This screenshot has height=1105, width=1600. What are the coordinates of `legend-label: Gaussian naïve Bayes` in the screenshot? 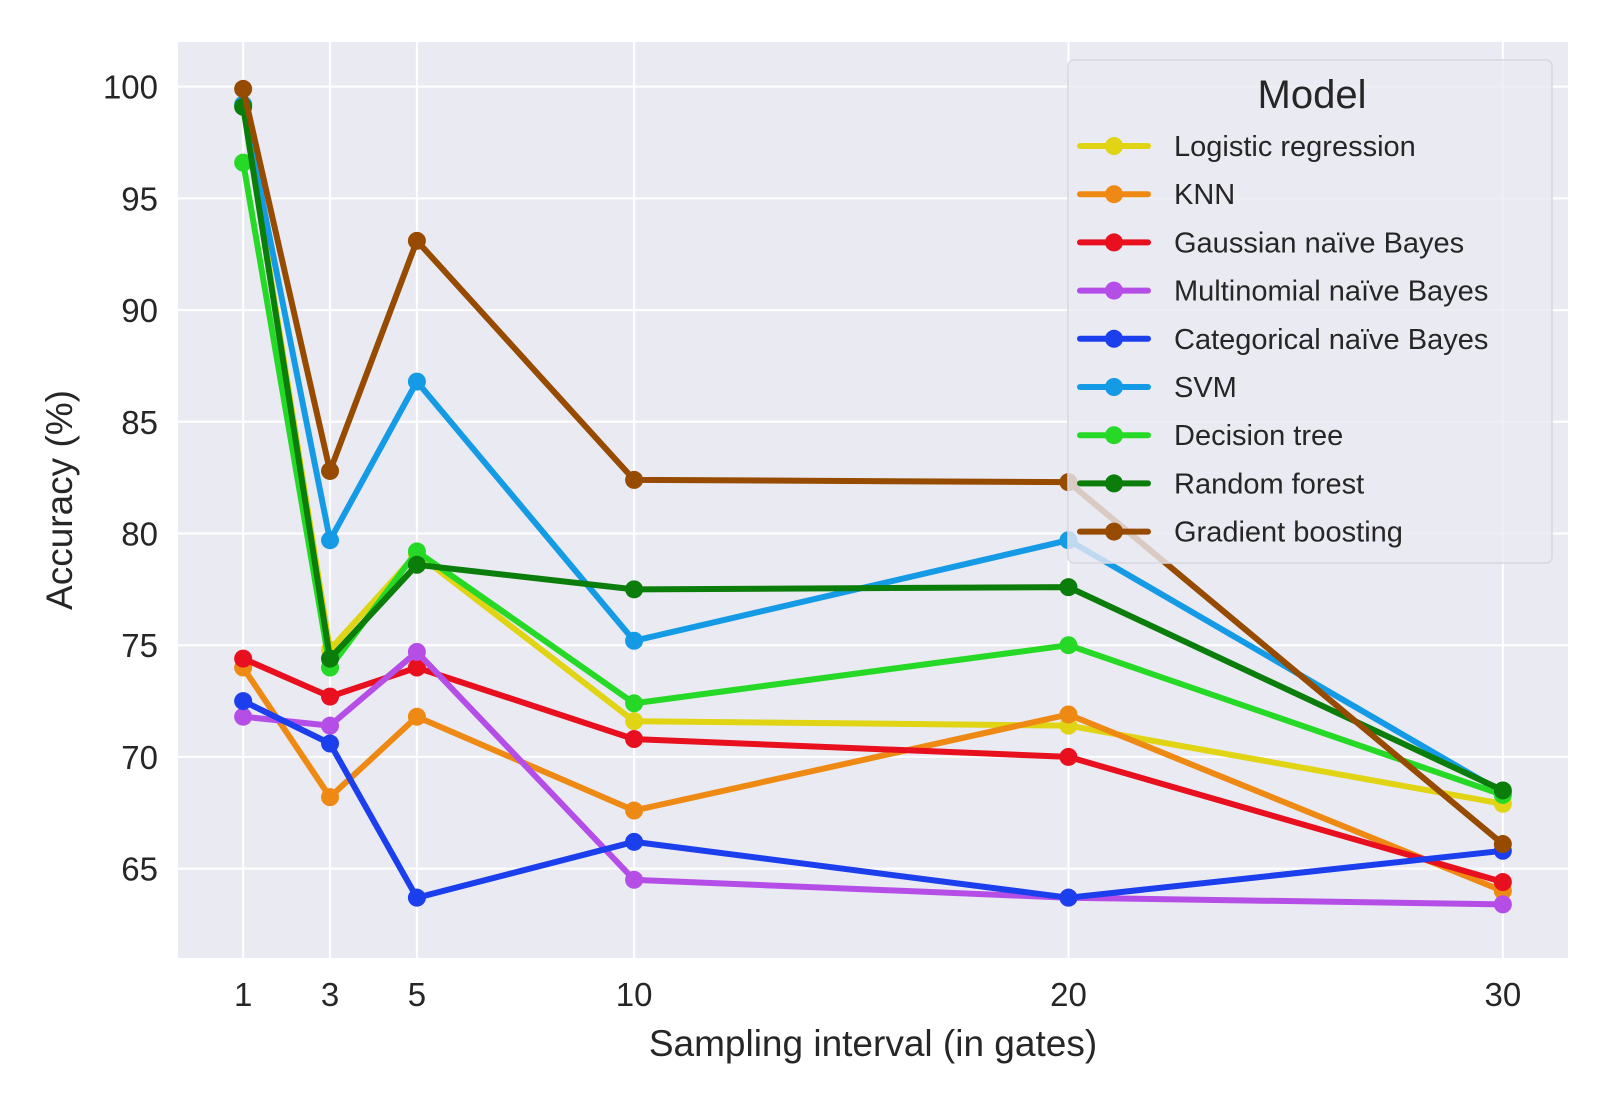 It's located at (1319, 243).